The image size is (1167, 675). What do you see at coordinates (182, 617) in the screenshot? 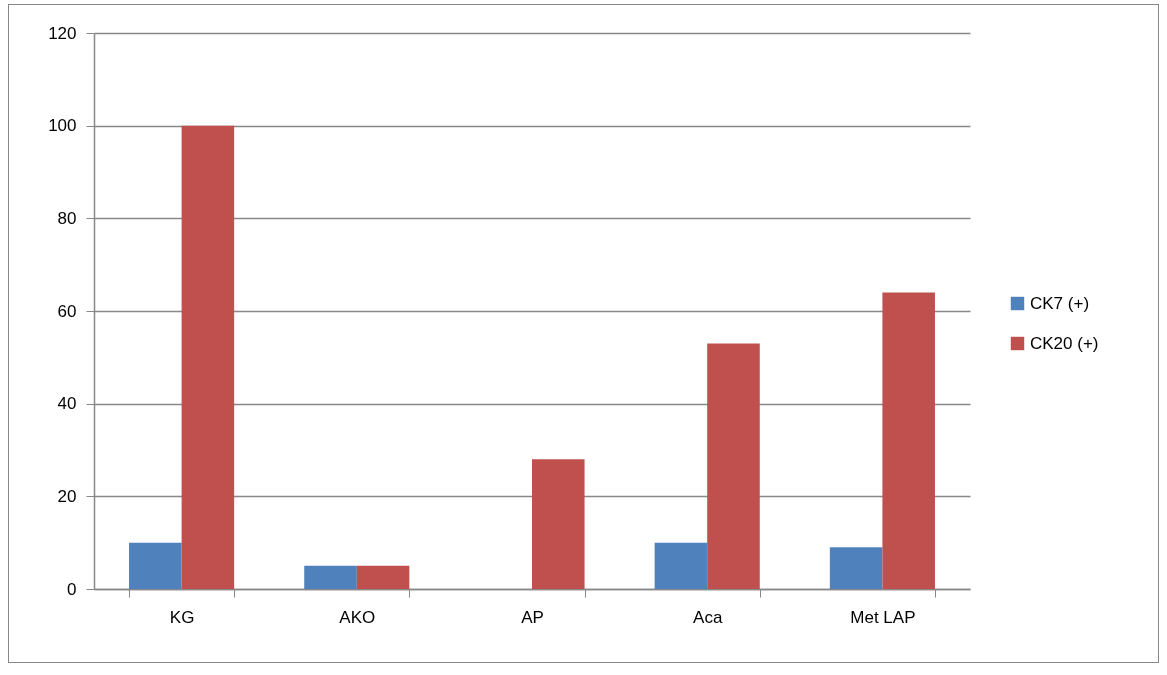
I see `x-tick-label: KG` at bounding box center [182, 617].